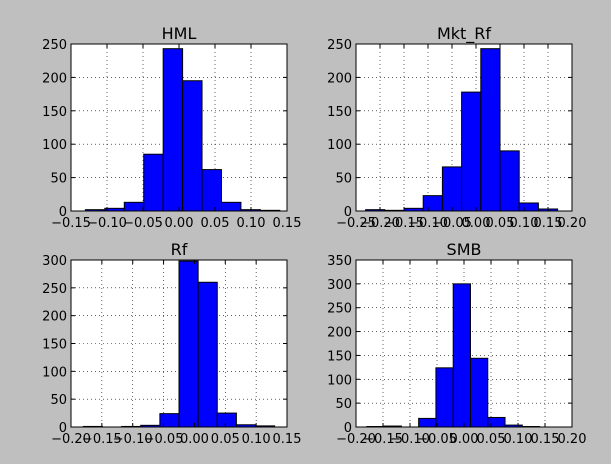 The height and width of the screenshot is (464, 611). I want to click on x-tick-label: −0.25, so click(356, 223).